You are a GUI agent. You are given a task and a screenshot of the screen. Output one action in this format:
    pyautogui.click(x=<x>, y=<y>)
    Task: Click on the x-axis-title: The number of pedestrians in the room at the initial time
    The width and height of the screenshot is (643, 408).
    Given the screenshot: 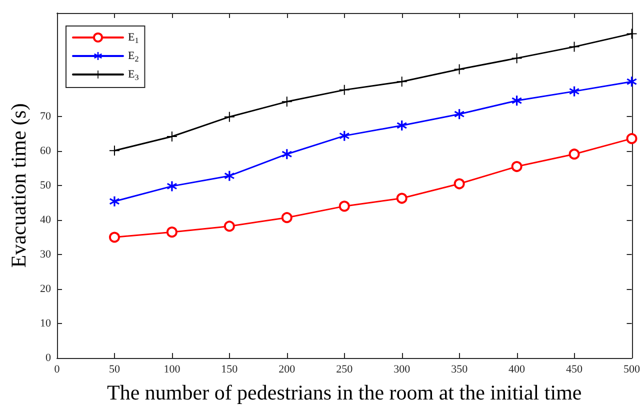 What is the action you would take?
    pyautogui.click(x=344, y=392)
    